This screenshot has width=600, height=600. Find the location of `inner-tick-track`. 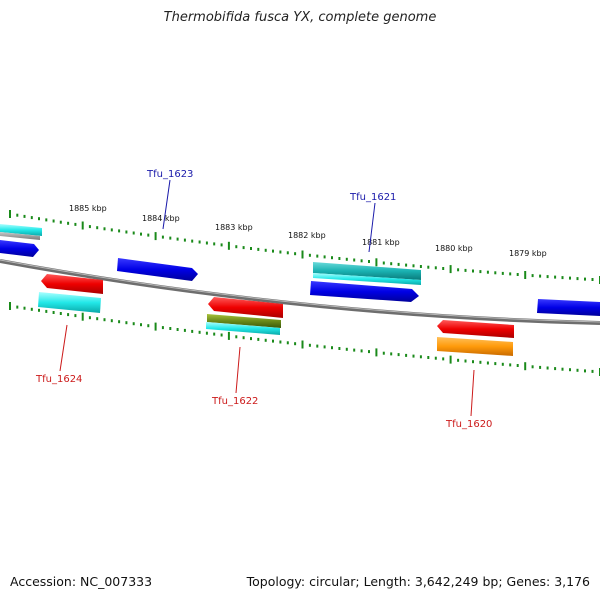

inner-tick-track is located at coordinates (304, 339).